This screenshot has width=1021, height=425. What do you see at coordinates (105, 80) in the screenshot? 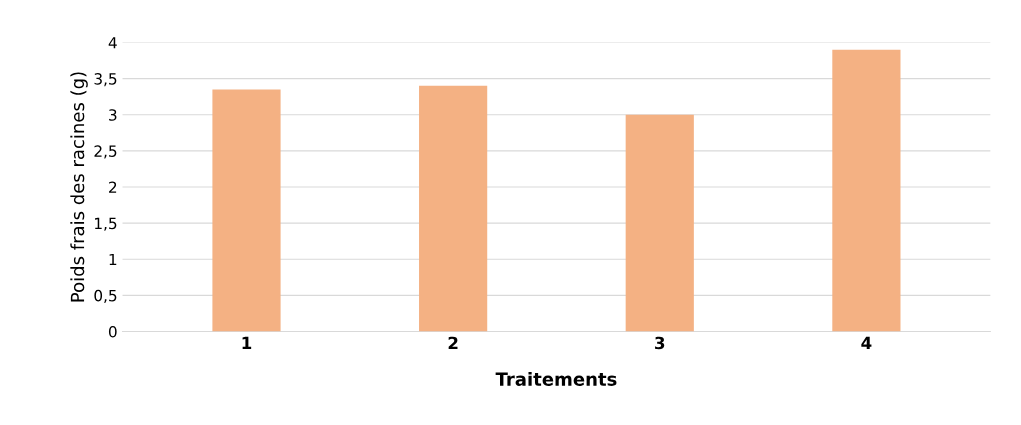
I see `y-tick-label: 3,5` at bounding box center [105, 80].